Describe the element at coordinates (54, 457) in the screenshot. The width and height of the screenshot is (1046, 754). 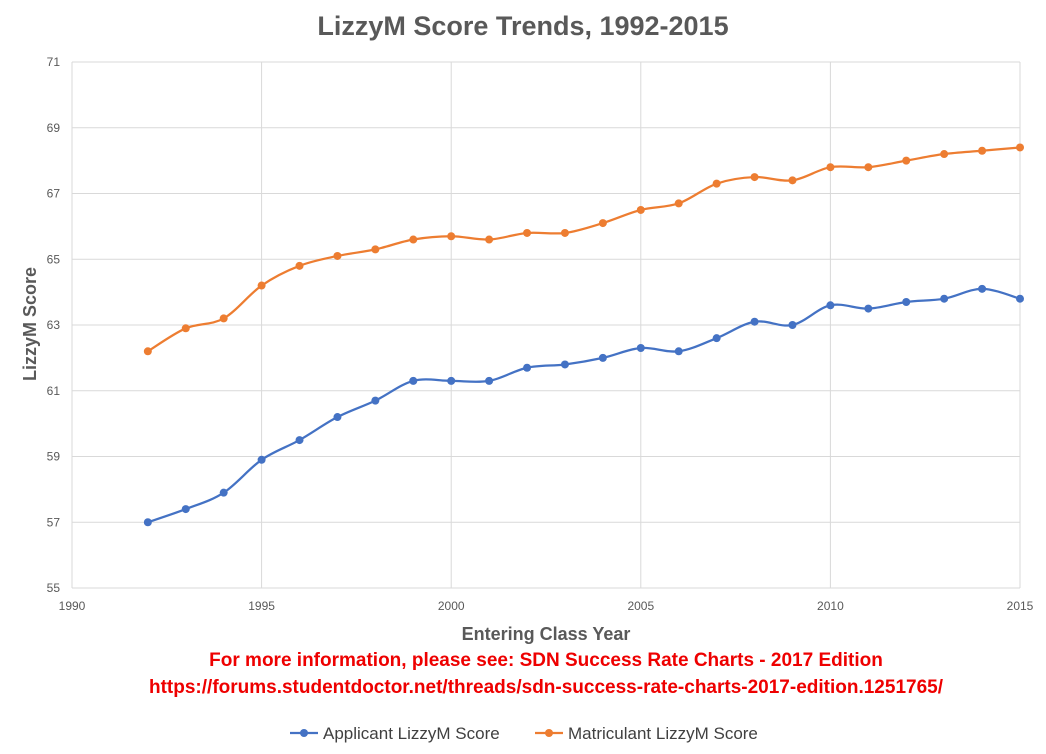
I see `y-tick-label: 59` at that location.